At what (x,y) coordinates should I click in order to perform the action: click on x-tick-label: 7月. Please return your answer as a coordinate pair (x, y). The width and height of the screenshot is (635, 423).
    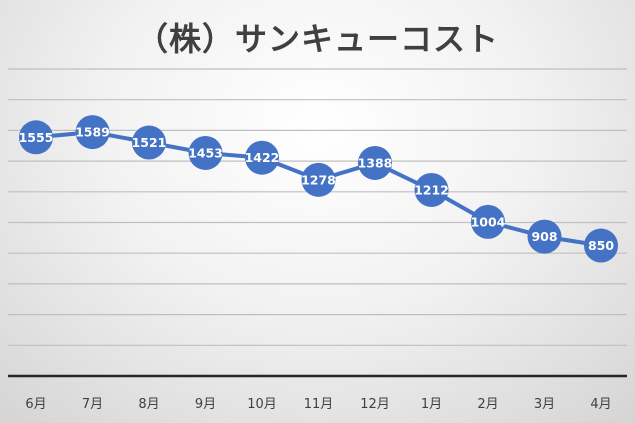
    Looking at the image, I should click on (92, 404).